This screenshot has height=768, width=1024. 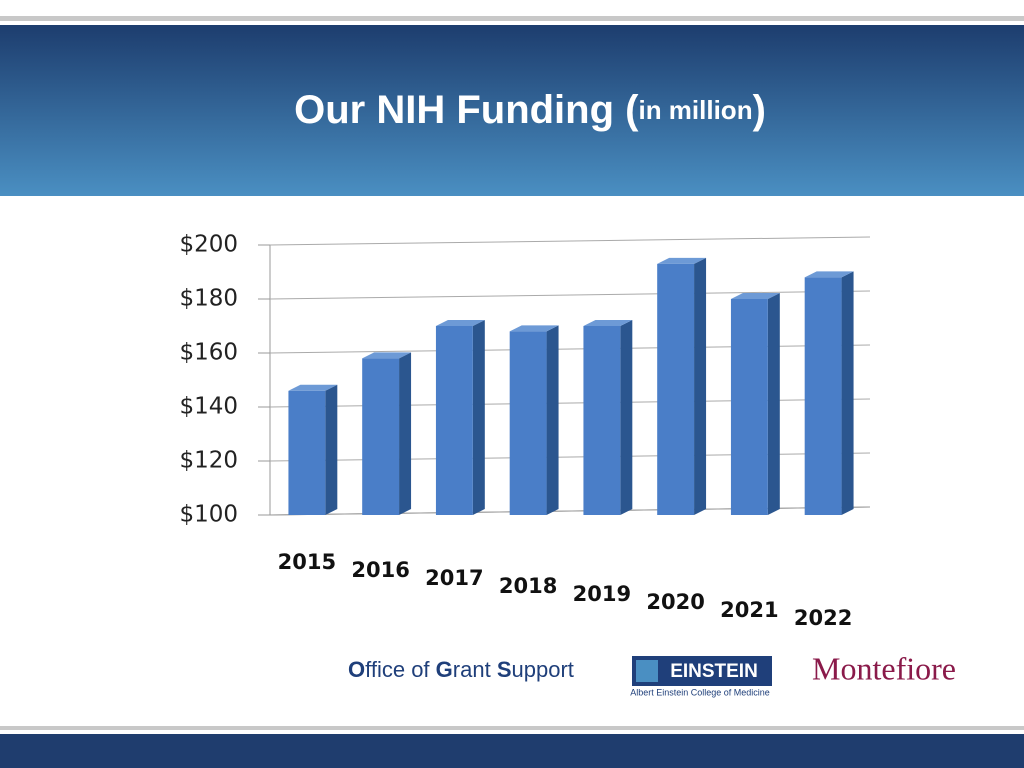 I want to click on office-part: ffice of, so click(x=400, y=669).